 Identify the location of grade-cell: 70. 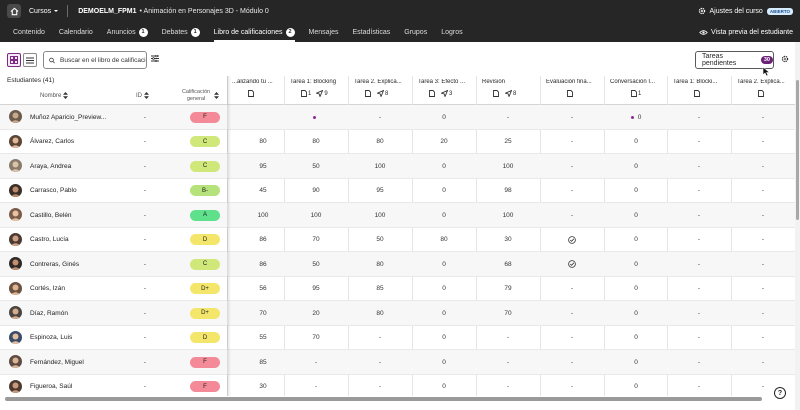
(263, 313).